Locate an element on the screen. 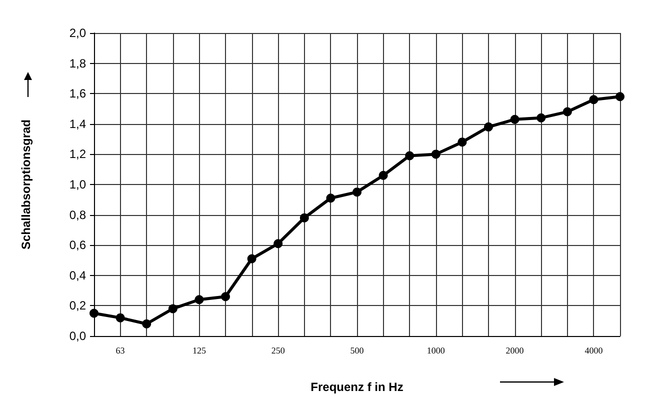  y-tick-label: 1,2 is located at coordinates (77, 154).